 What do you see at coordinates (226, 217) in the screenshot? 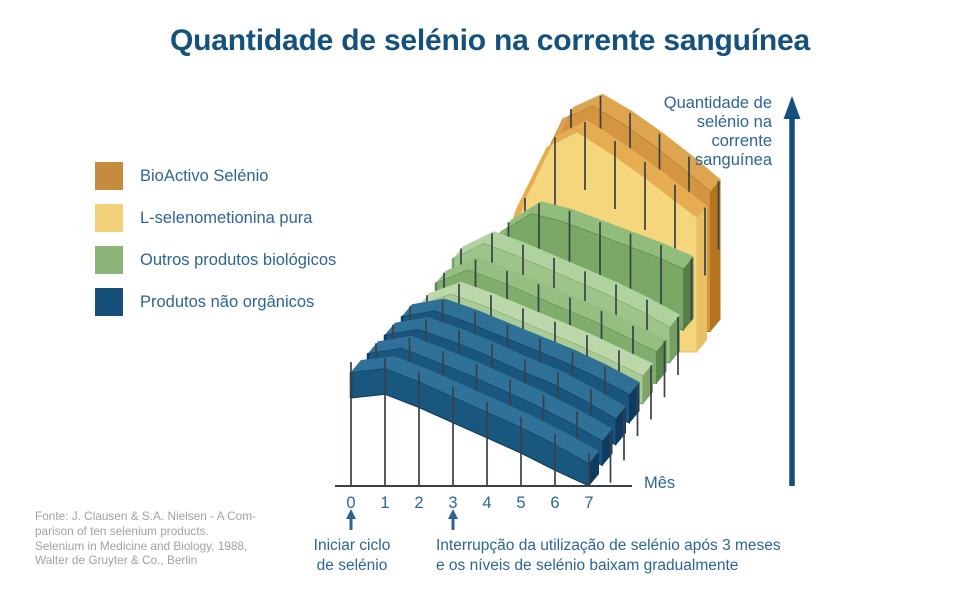
I see `legend-label: L-selenometionina pura` at bounding box center [226, 217].